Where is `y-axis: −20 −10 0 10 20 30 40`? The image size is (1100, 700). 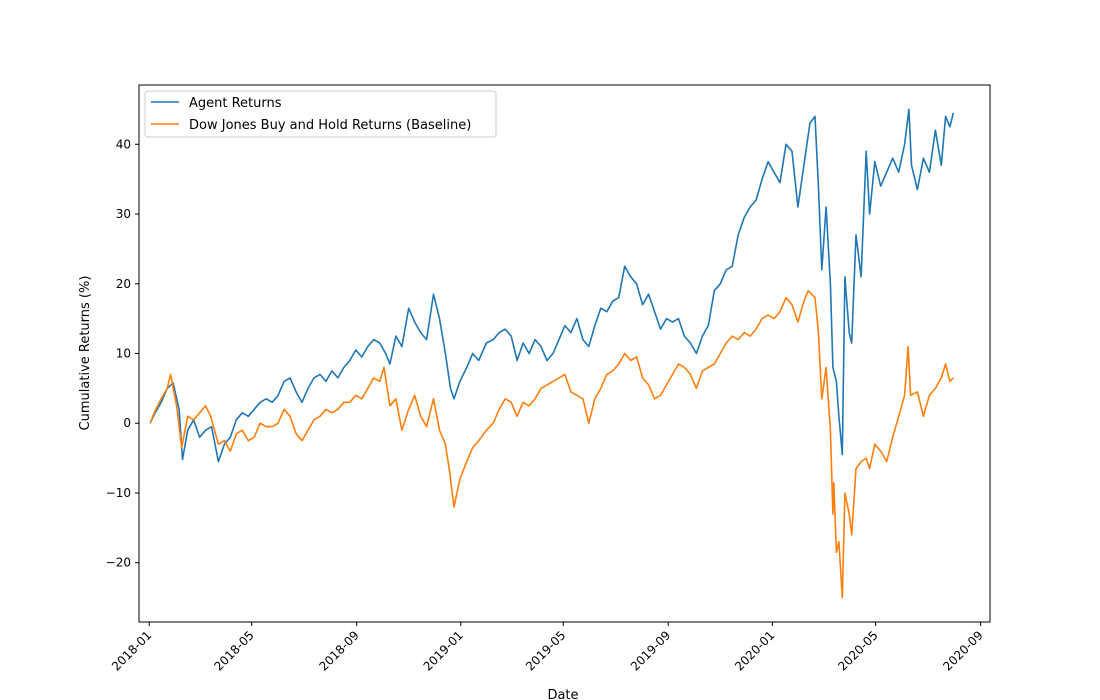 y-axis: −20 −10 0 10 20 30 40 is located at coordinates (122, 353).